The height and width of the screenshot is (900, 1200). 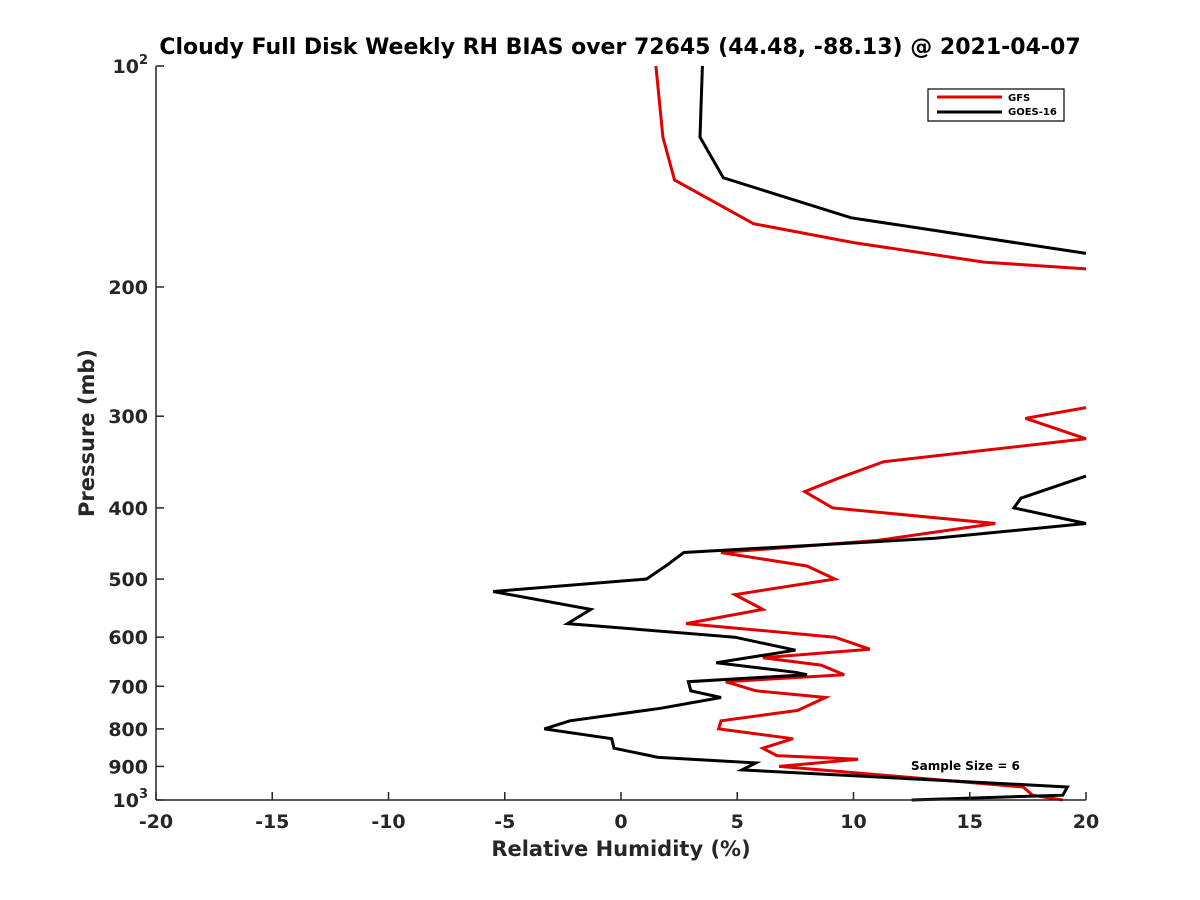 I want to click on x-tick-label: -20, so click(x=156, y=822).